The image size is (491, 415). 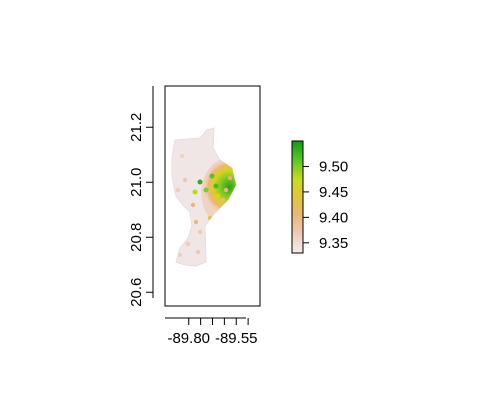 I want to click on y-tick-label: 20.8, so click(x=136, y=237).